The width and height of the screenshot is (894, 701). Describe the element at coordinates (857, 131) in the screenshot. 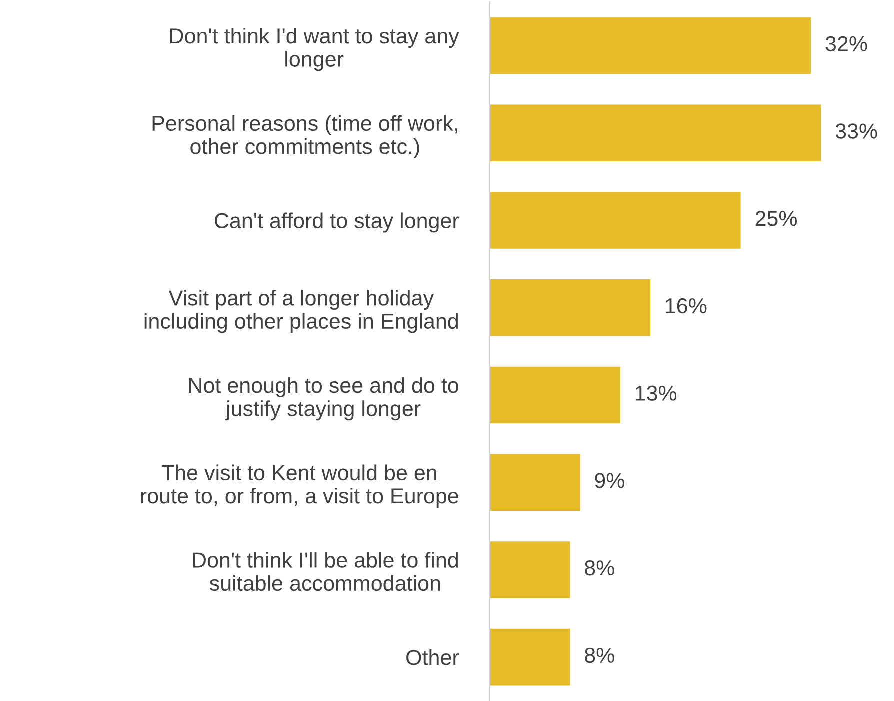

I see `data-label: 33%` at that location.